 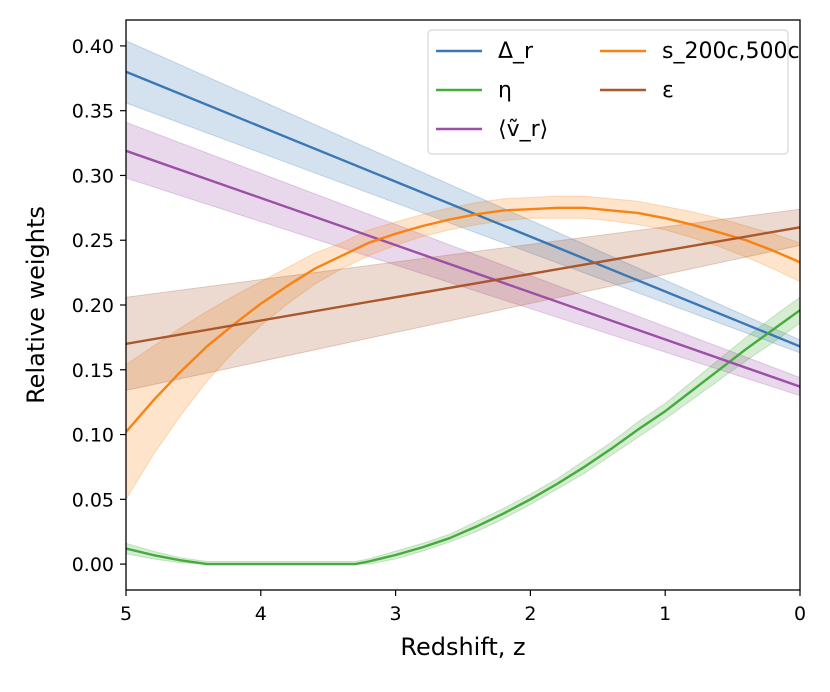 I want to click on x-tick-label: 4, so click(x=261, y=614).